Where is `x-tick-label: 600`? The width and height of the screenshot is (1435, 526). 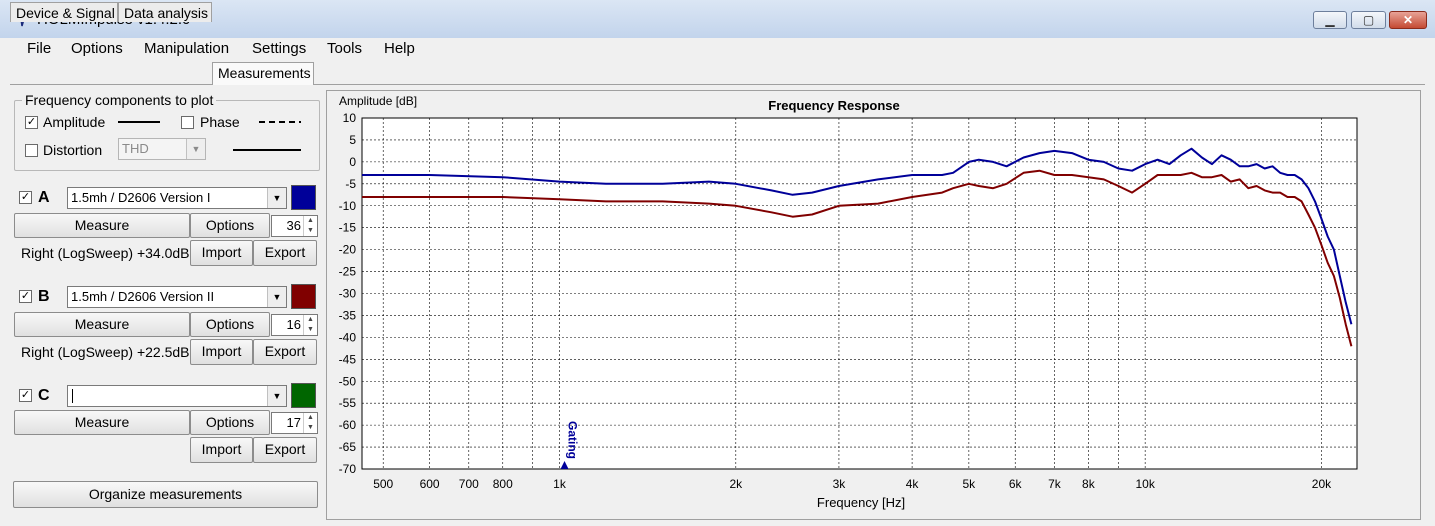 x-tick-label: 600 is located at coordinates (430, 484).